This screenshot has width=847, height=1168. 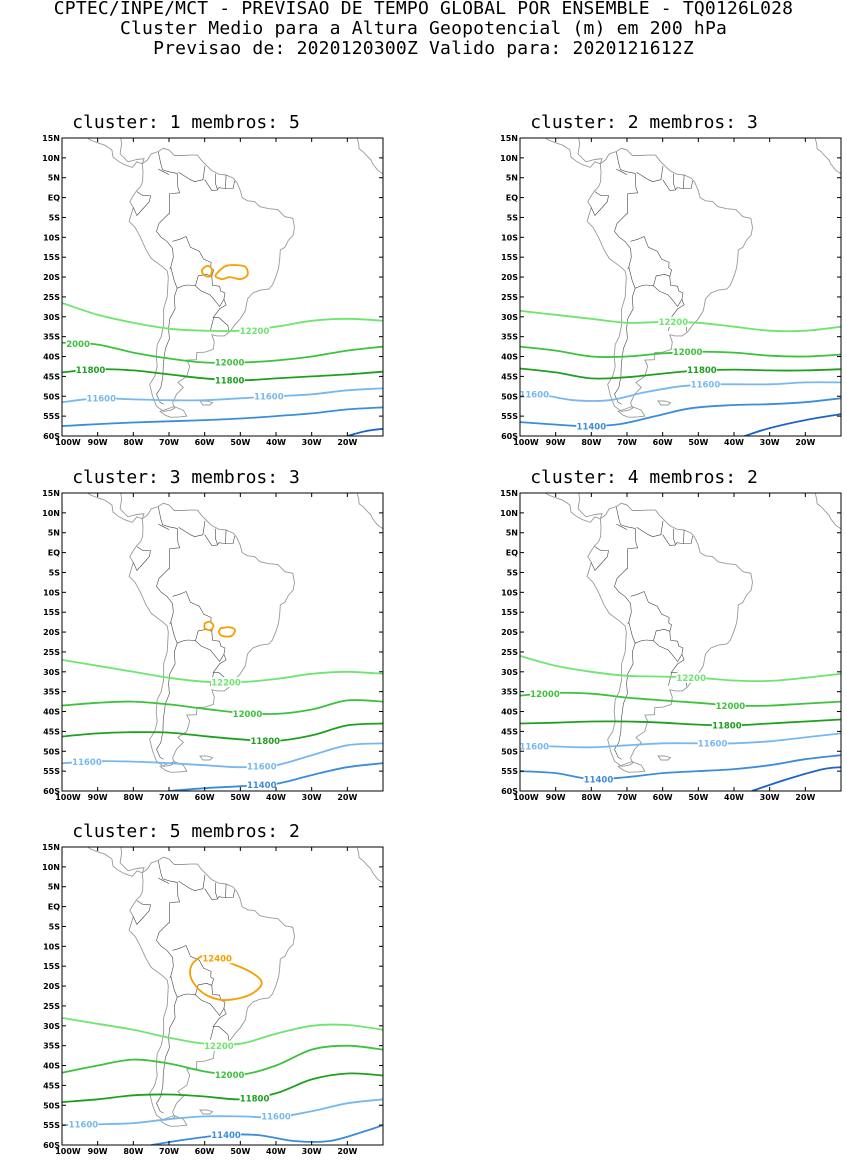 What do you see at coordinates (369, 511) in the screenshot?
I see `africa-coastline` at bounding box center [369, 511].